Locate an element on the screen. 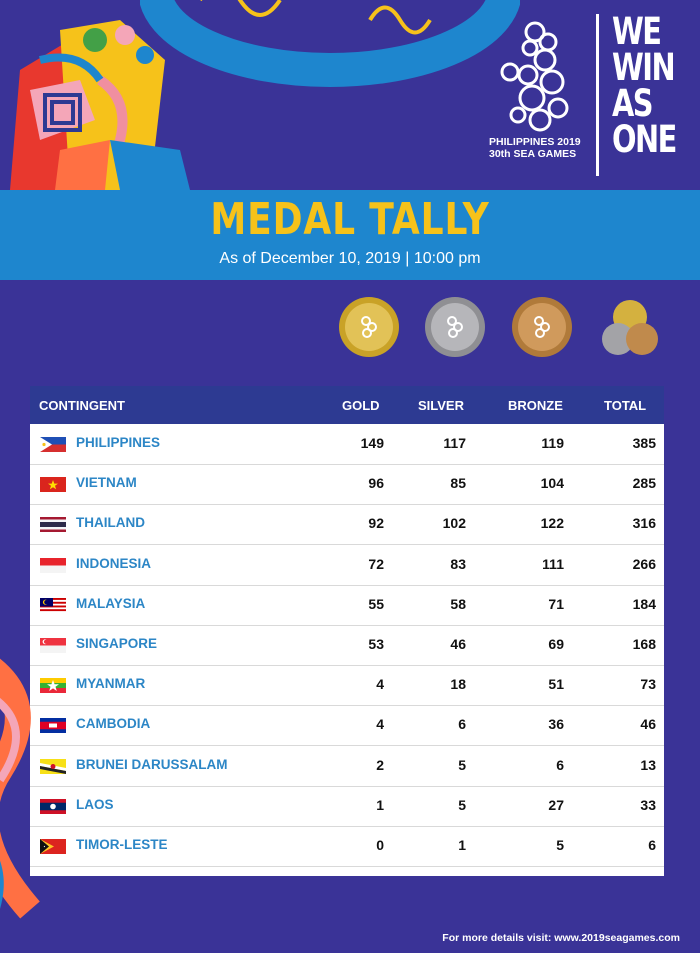 The height and width of the screenshot is (953, 700). total-count: 266 is located at coordinates (644, 563).